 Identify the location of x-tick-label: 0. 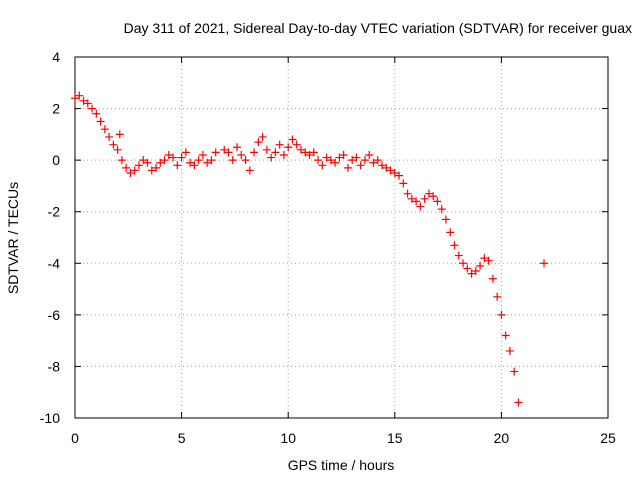
(75, 438).